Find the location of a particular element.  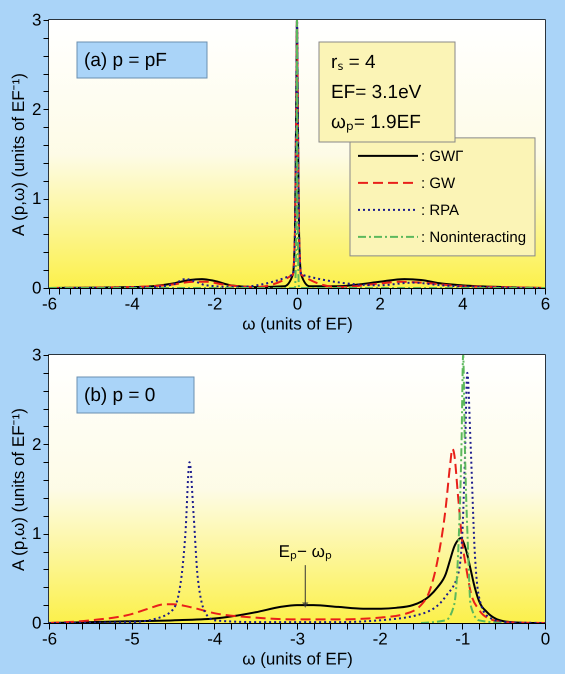

annotation: EF= 3.1eV is located at coordinates (376, 92).